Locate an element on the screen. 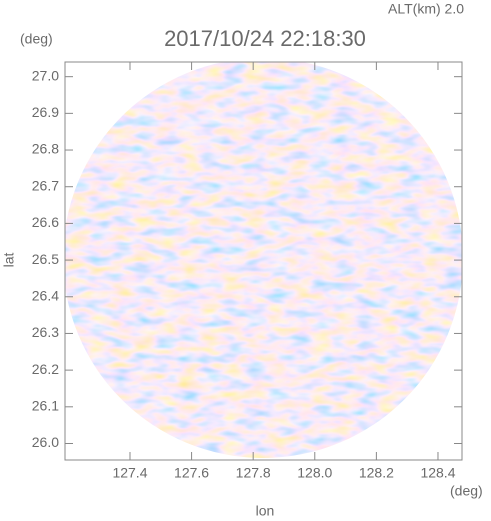 The height and width of the screenshot is (521, 491). x-tick-label: 127.8 is located at coordinates (253, 473).